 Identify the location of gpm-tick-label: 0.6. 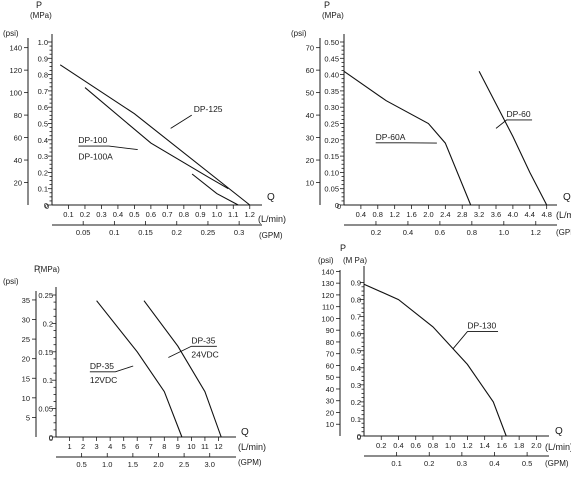
(440, 232).